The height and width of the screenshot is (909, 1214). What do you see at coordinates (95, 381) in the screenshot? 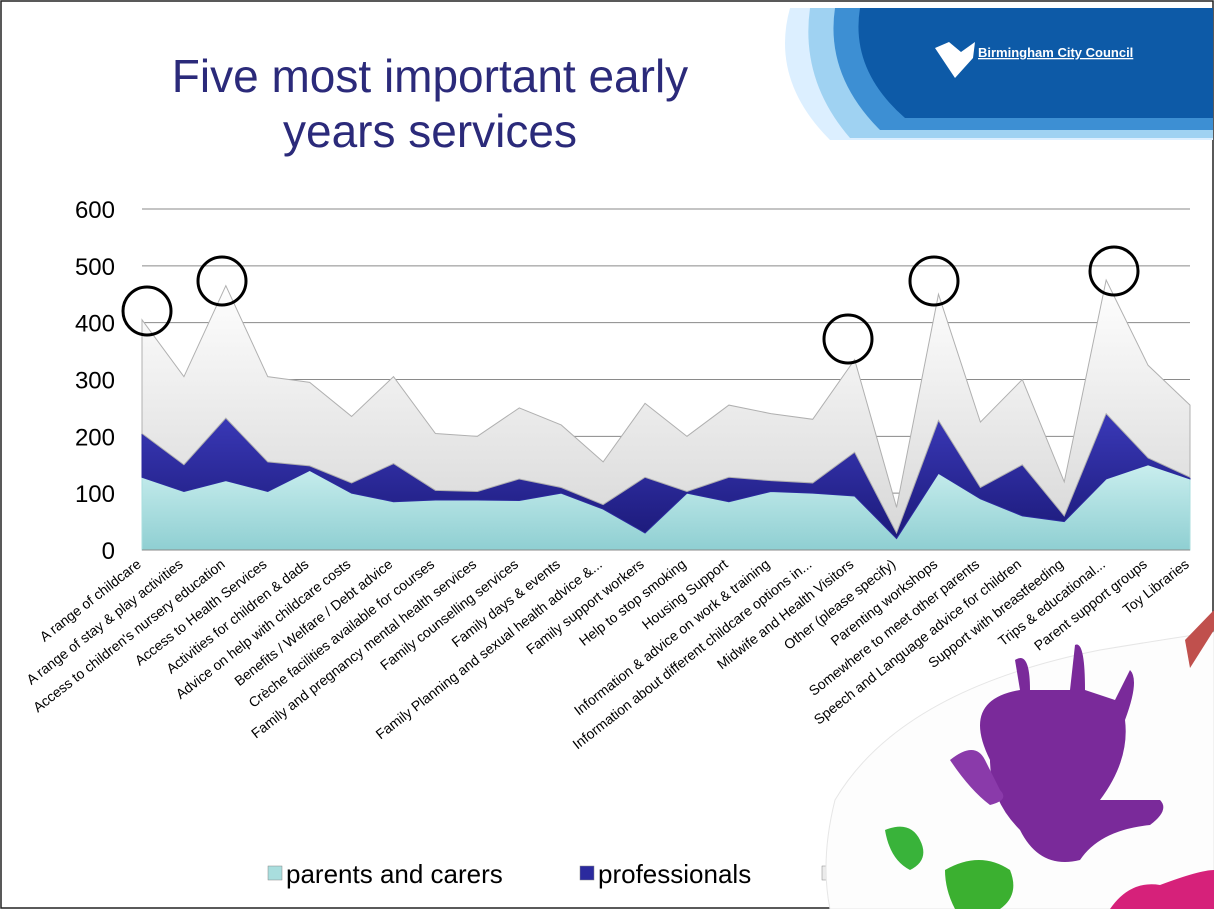
I see `y-tick-label: 300` at bounding box center [95, 381].